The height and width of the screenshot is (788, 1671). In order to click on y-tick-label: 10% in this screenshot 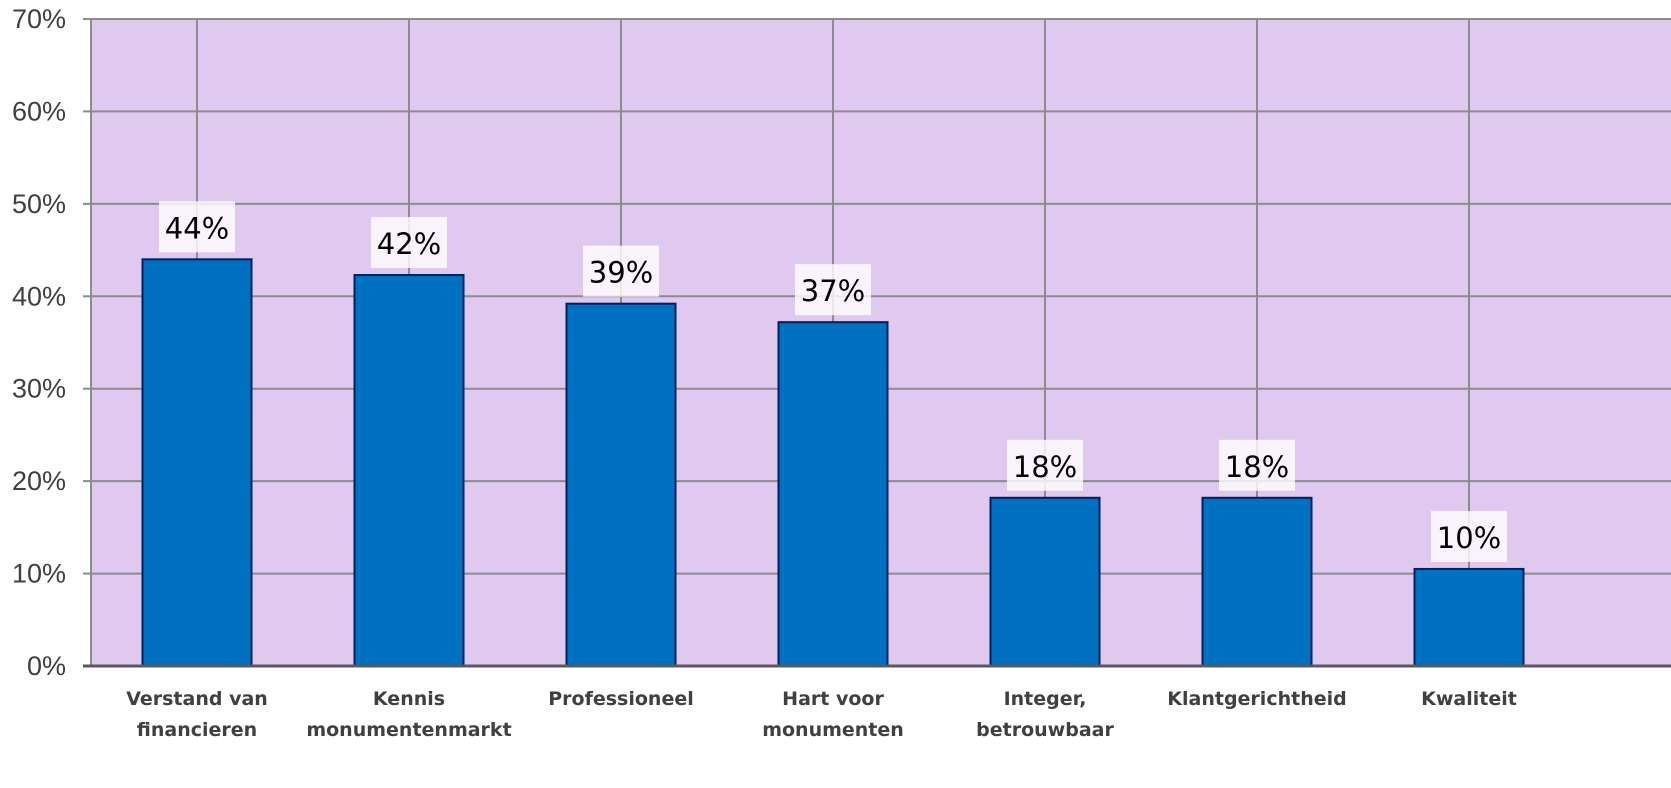, I will do `click(39, 574)`.